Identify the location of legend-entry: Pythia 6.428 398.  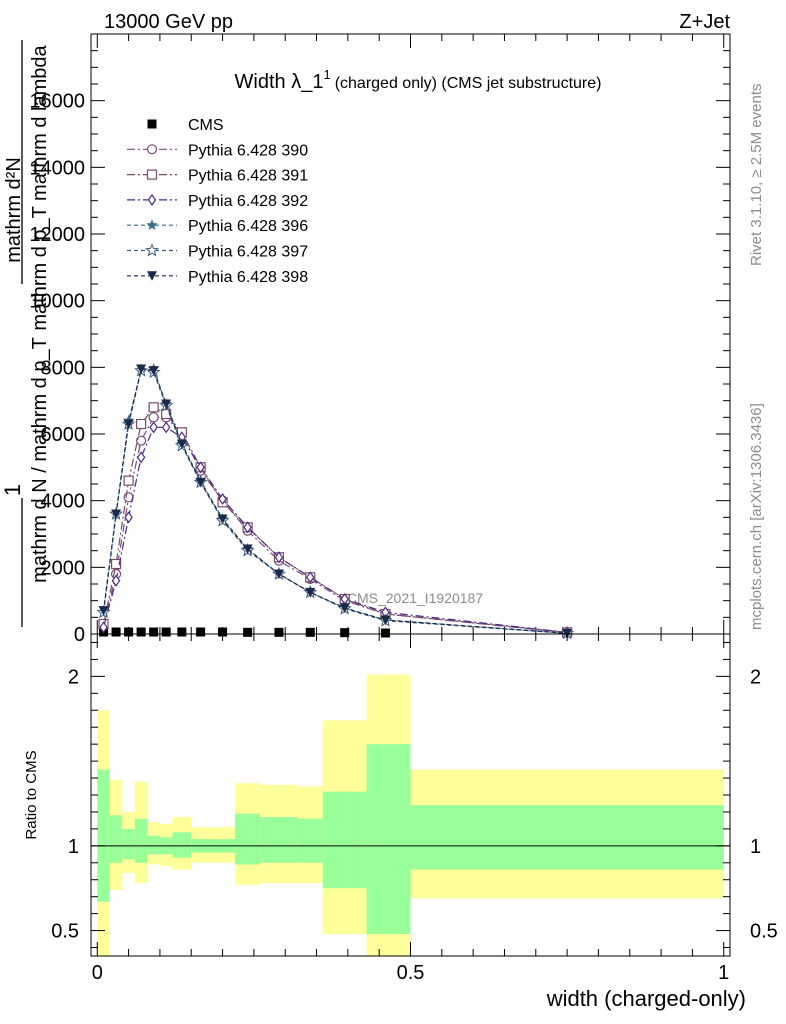
(217, 277).